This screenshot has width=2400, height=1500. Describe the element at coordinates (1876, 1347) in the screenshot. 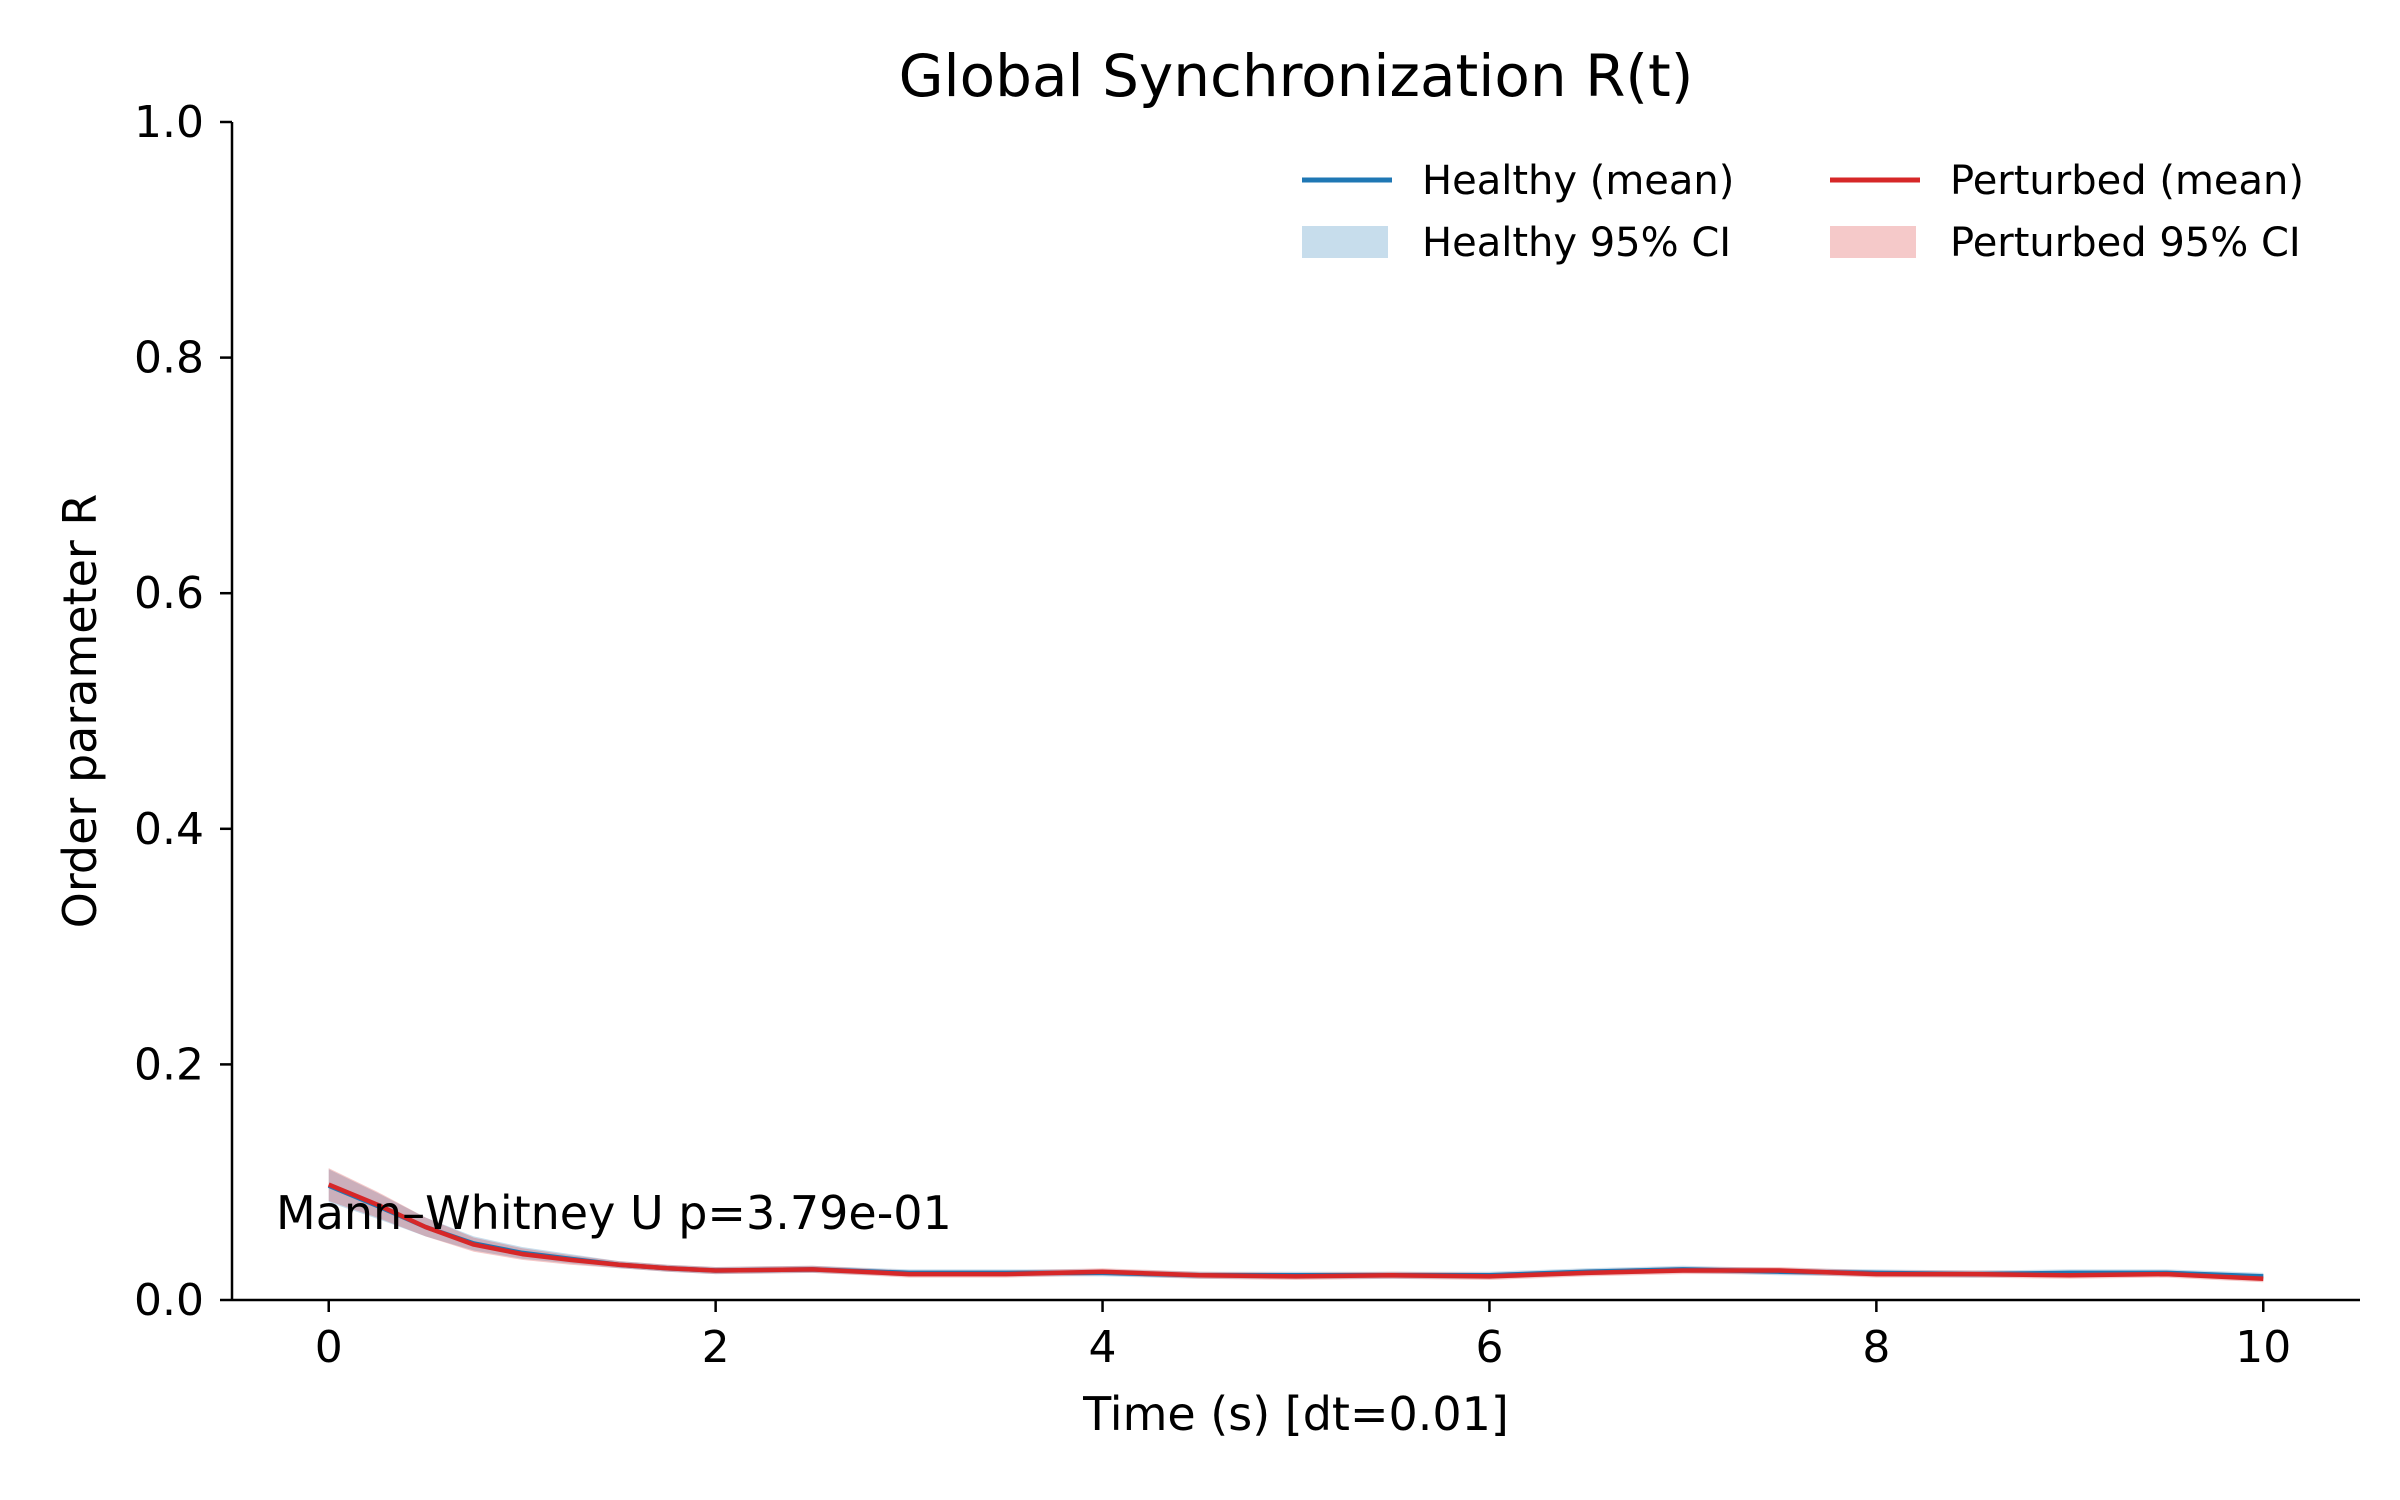

I see `x-tick-label: 8` at that location.